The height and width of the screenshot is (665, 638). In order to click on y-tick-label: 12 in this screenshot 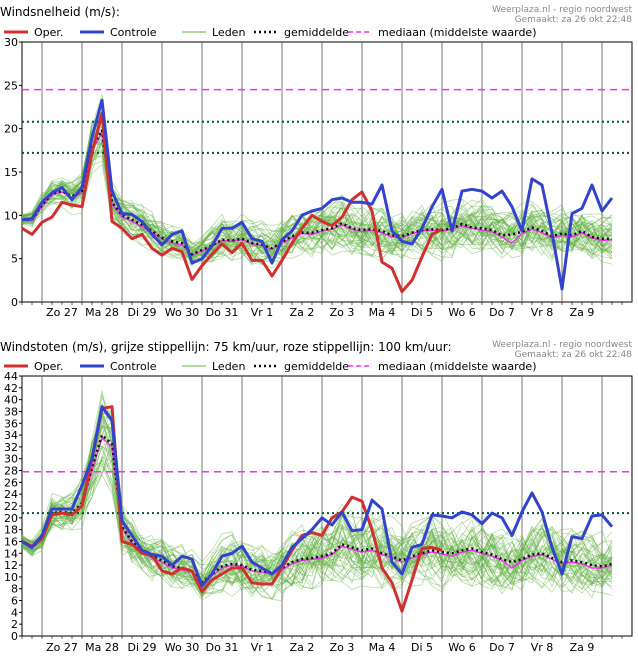, I will do `click(11, 565)`.